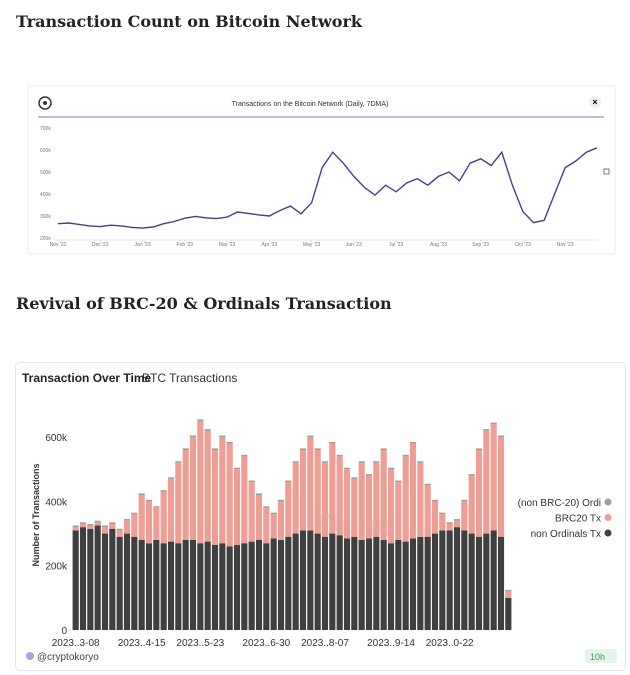  Describe the element at coordinates (45, 103) in the screenshot. I see `logo` at that location.